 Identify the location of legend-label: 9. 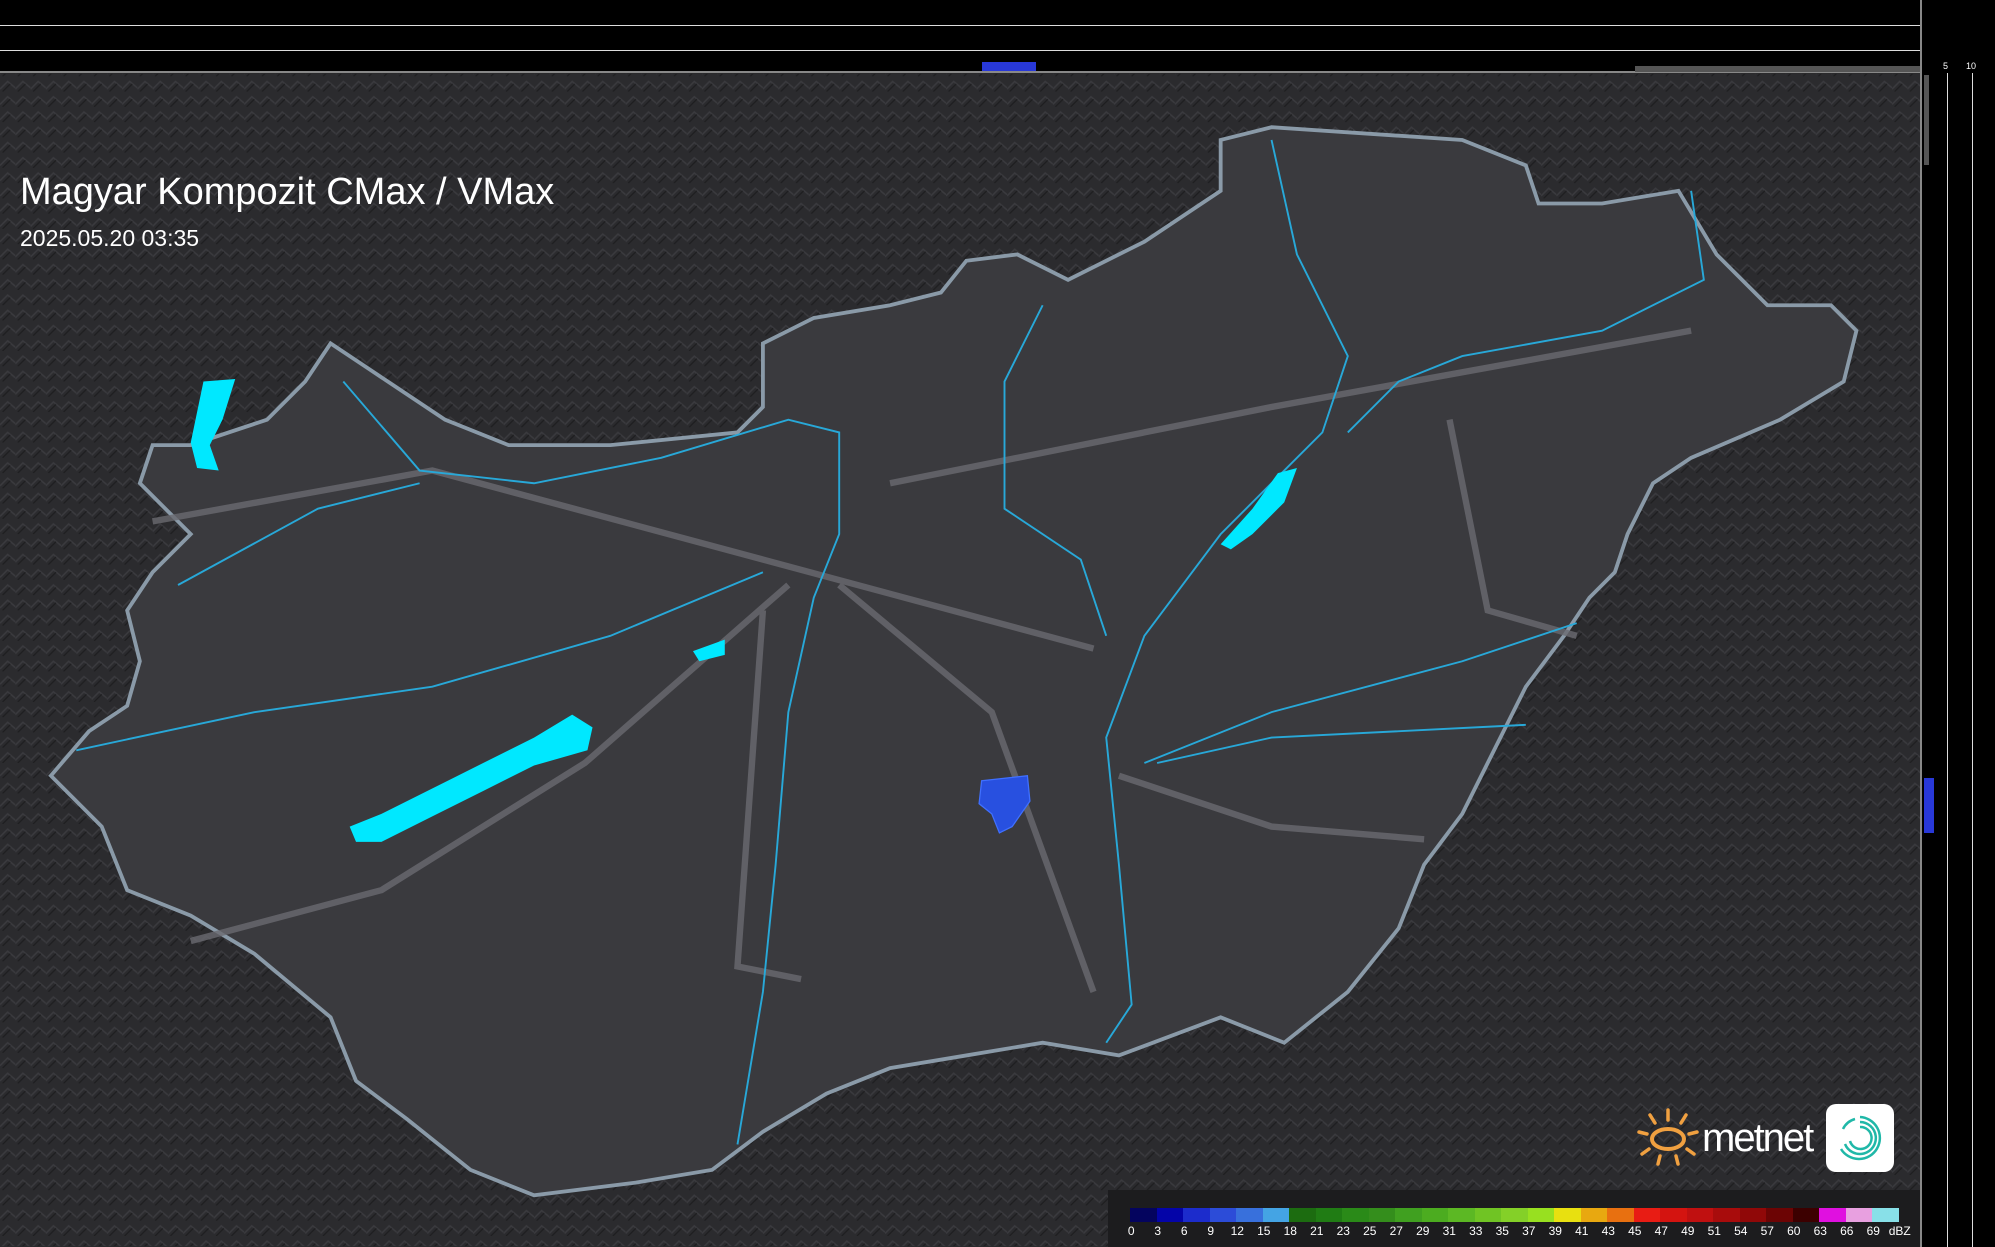
(1211, 1231).